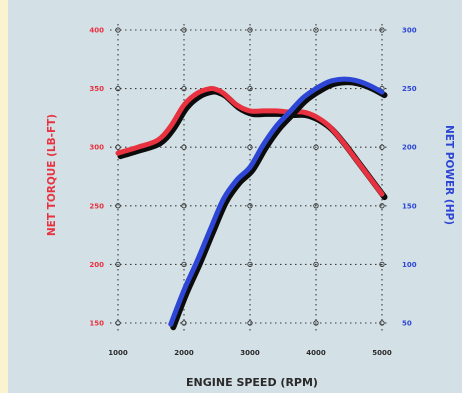 The image size is (462, 393). I want to click on x-tick-label: 2000, so click(184, 353).